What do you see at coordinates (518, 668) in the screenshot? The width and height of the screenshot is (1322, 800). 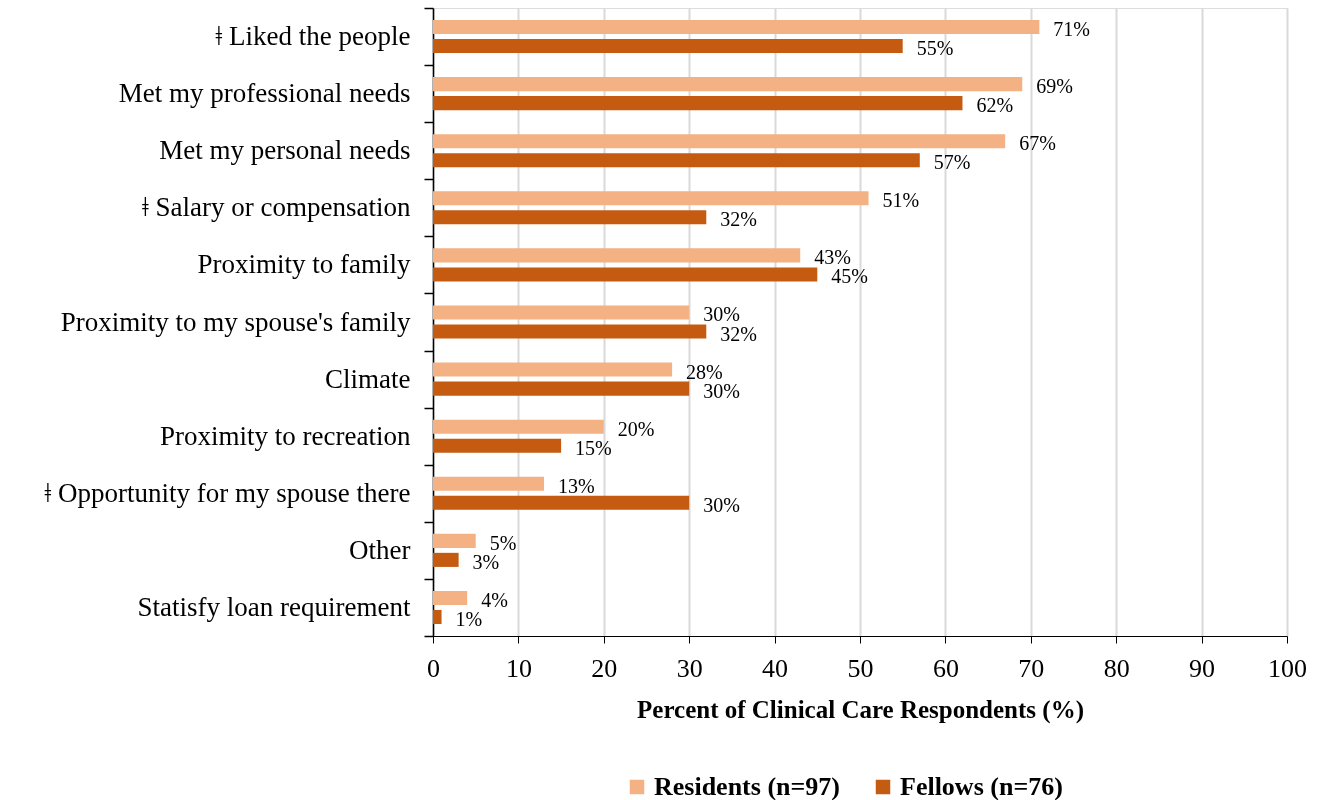 I see `x-tick-label: 10` at bounding box center [518, 668].